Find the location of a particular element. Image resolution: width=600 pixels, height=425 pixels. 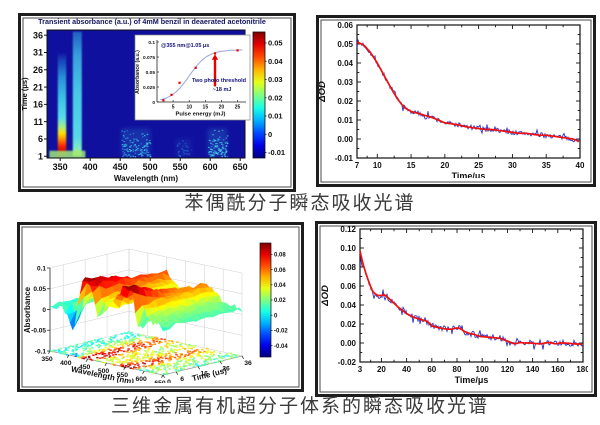

svg-text: 80 is located at coordinates (457, 369).